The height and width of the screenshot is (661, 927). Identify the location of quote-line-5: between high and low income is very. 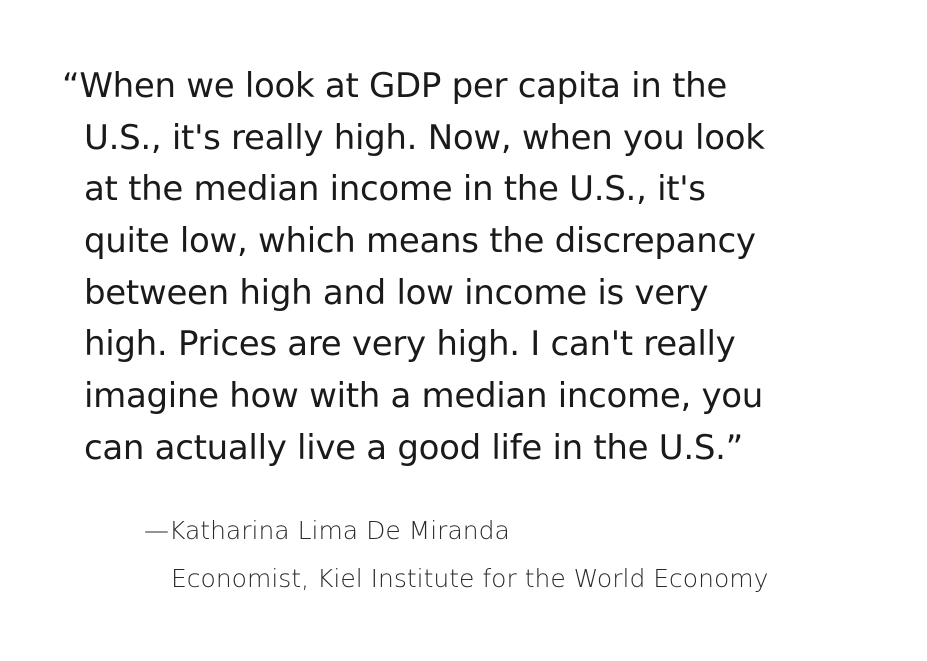
(396, 293).